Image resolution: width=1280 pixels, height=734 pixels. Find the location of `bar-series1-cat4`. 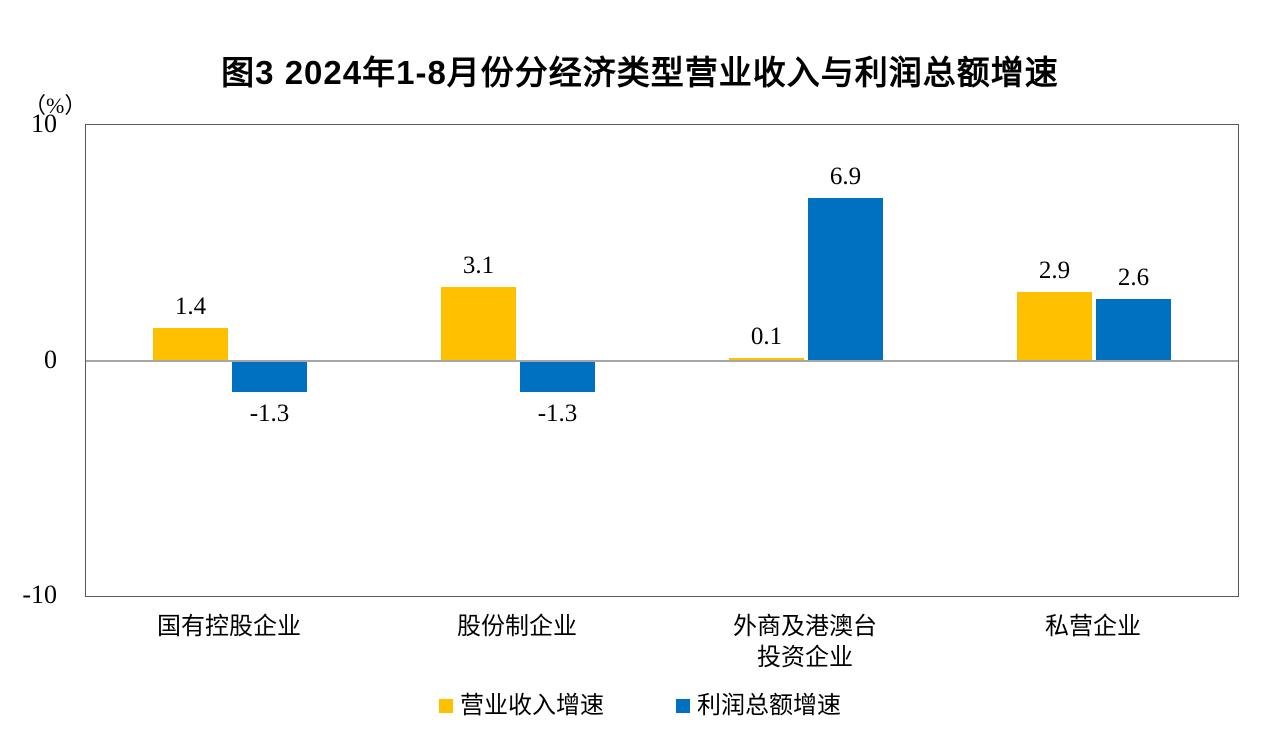

bar-series1-cat4 is located at coordinates (1054, 326).